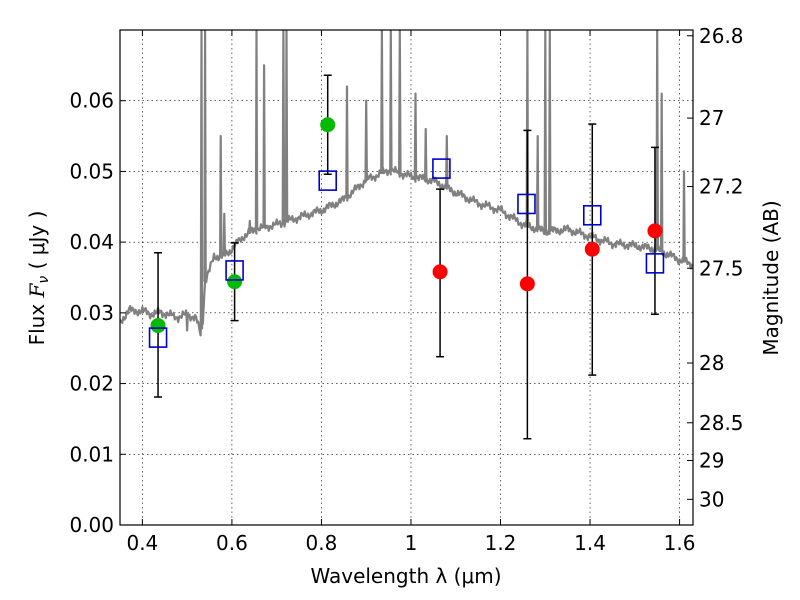  Describe the element at coordinates (232, 543) in the screenshot. I see `x-tick-label: 0.6` at that location.